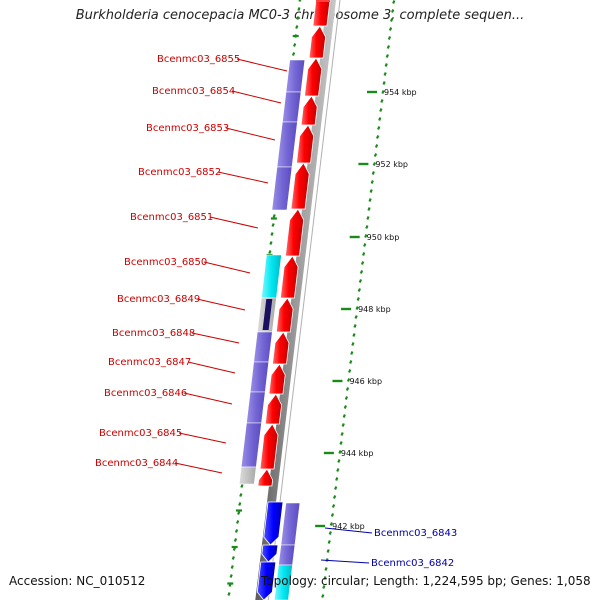 The height and width of the screenshot is (600, 600). Describe the element at coordinates (165, 262) in the screenshot. I see `forward-gene-label: Bcenmc03_6850` at that location.